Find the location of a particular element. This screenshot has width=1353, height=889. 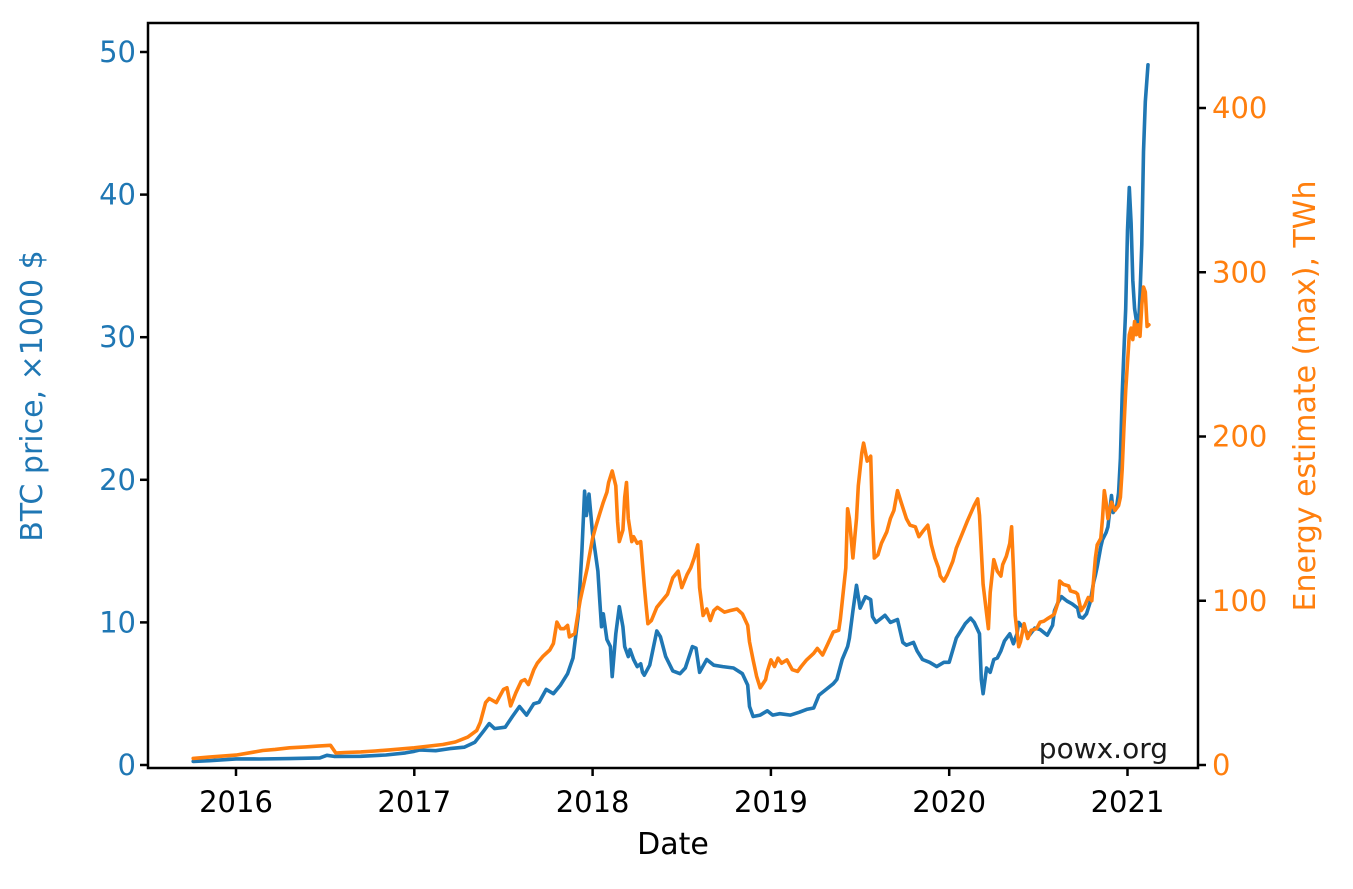

left-axis-tick-labels: 0 10 20 30 40 50 is located at coordinates (117, 408).